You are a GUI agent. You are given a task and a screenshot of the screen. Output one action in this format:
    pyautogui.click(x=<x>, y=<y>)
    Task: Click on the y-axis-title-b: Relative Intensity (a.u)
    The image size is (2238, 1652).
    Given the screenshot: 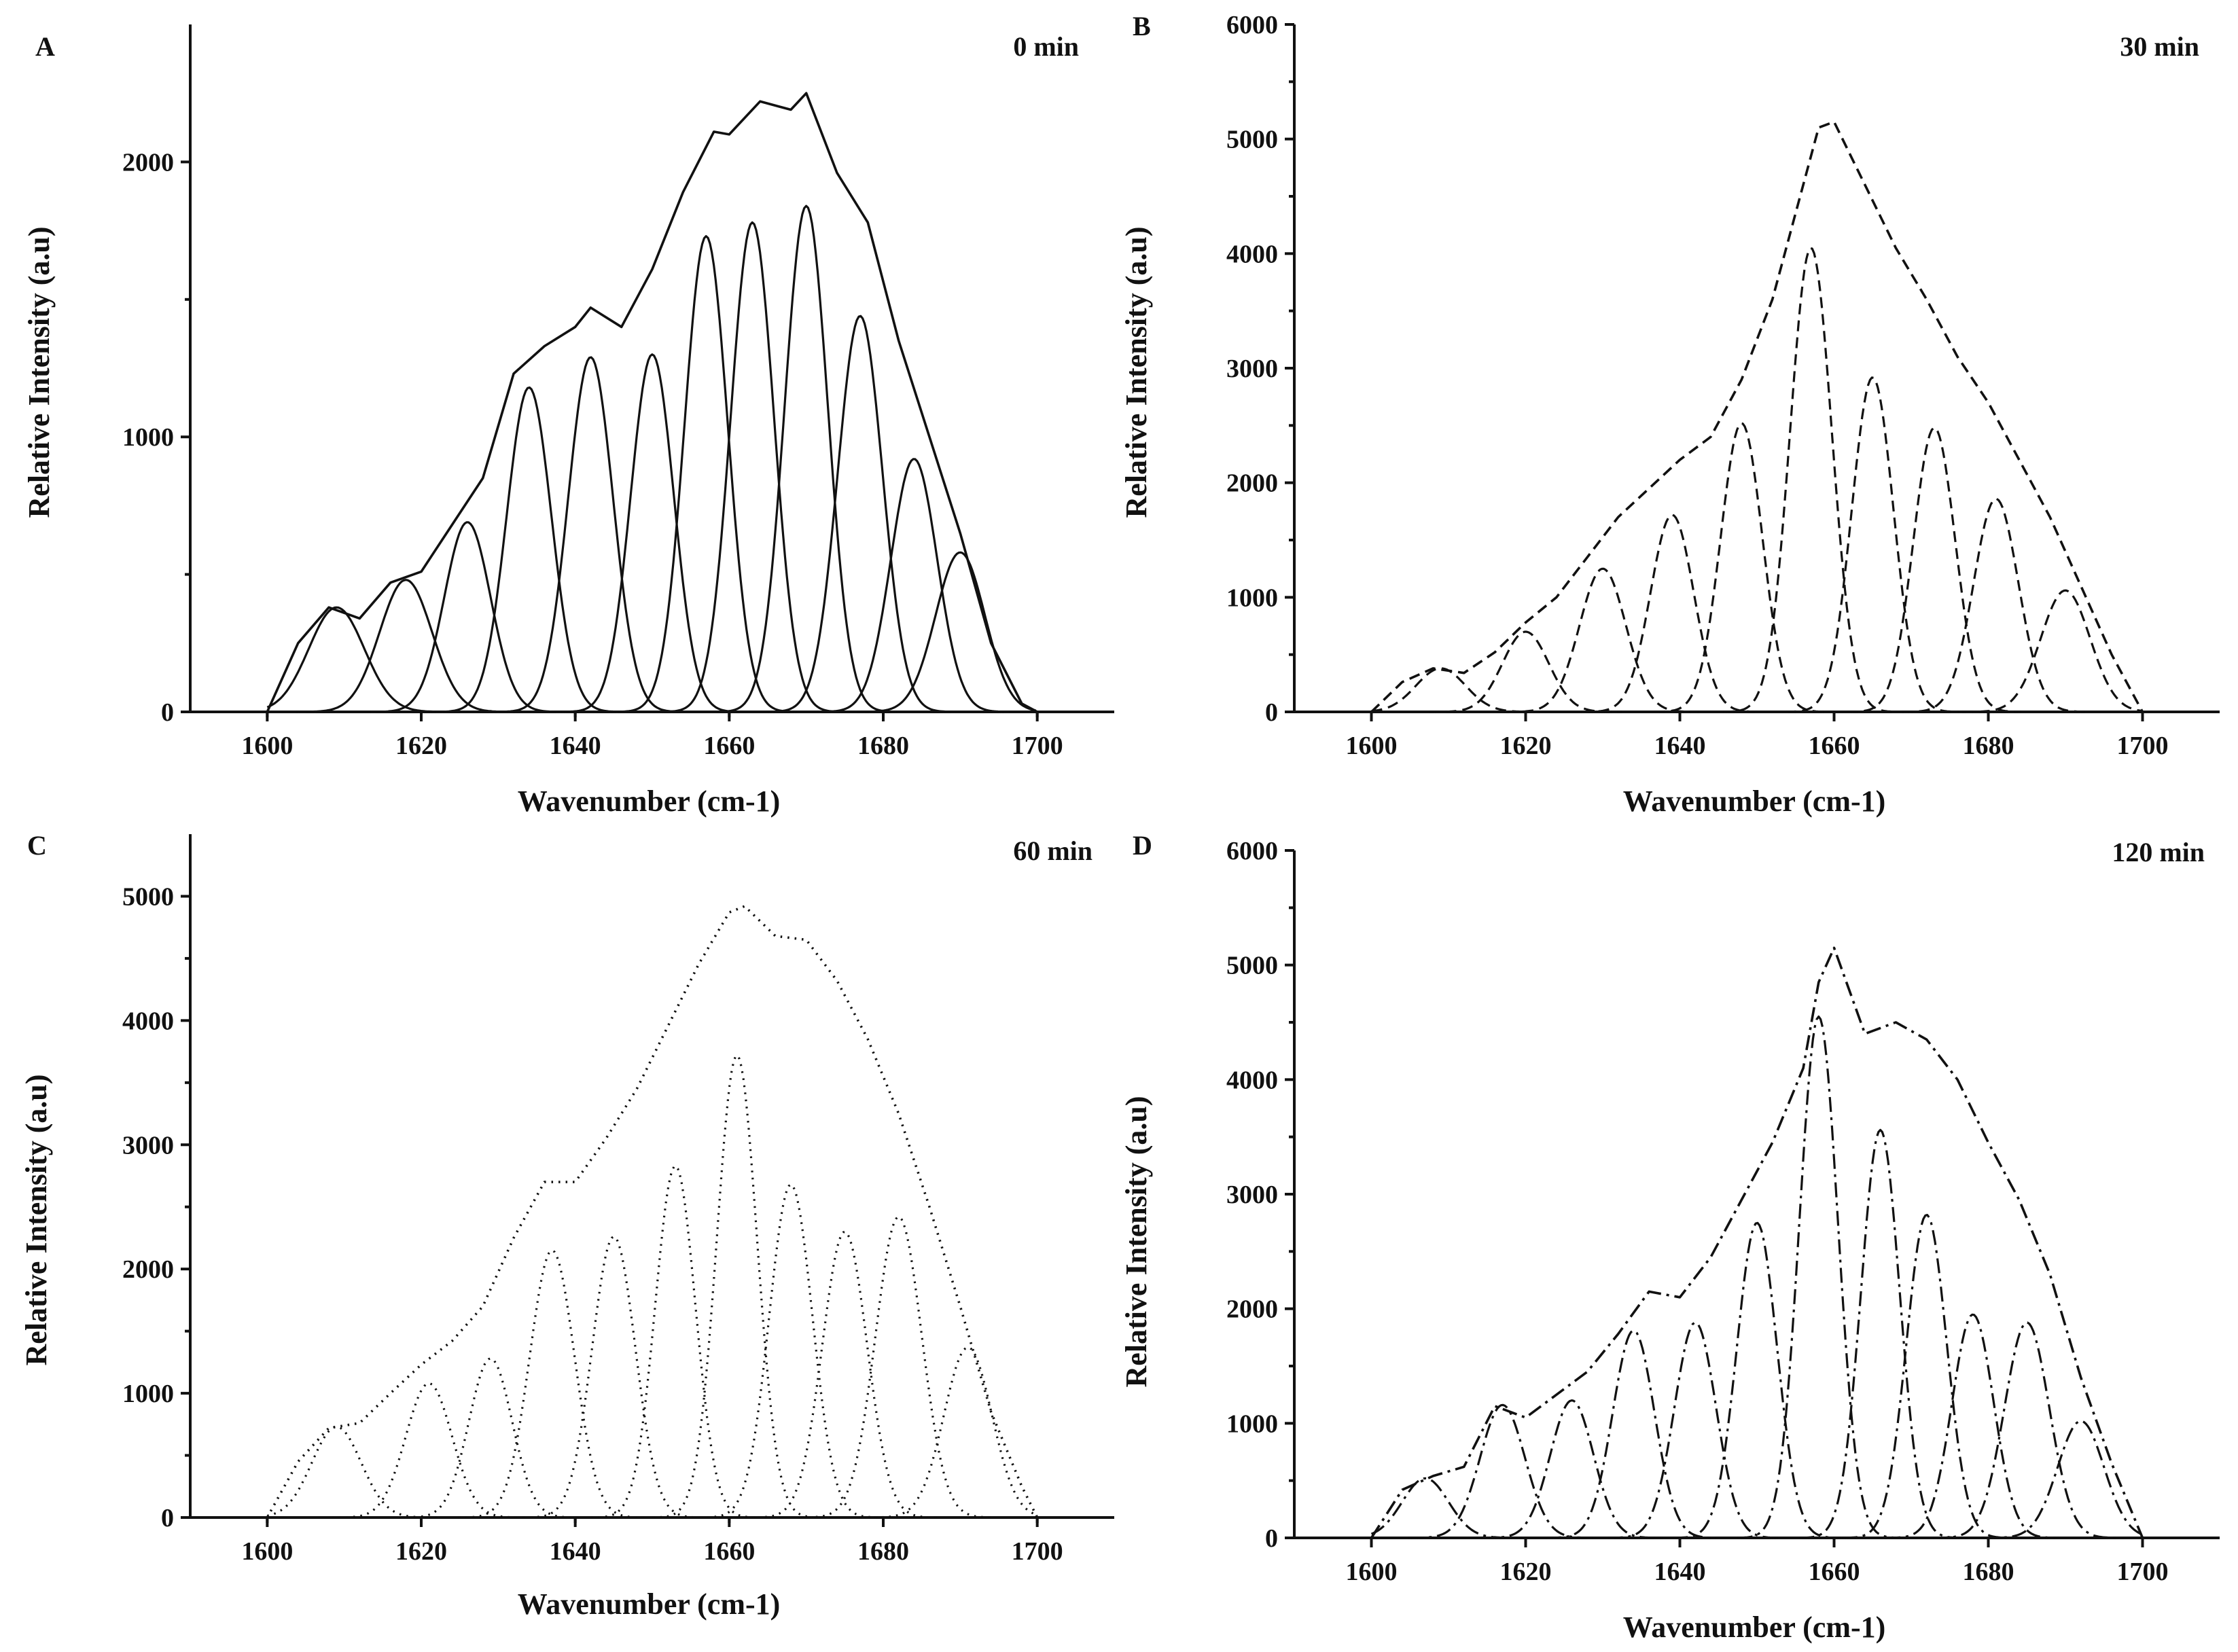 What is the action you would take?
    pyautogui.click(x=1137, y=372)
    